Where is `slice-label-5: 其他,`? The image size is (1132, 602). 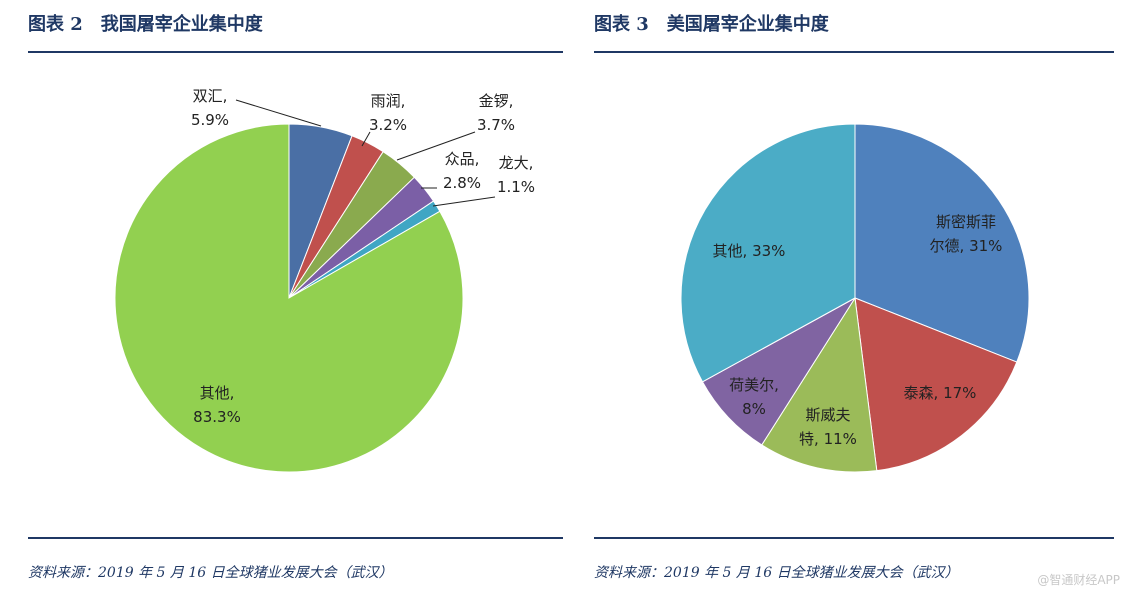
slice-label-5: 其他, is located at coordinates (217, 393).